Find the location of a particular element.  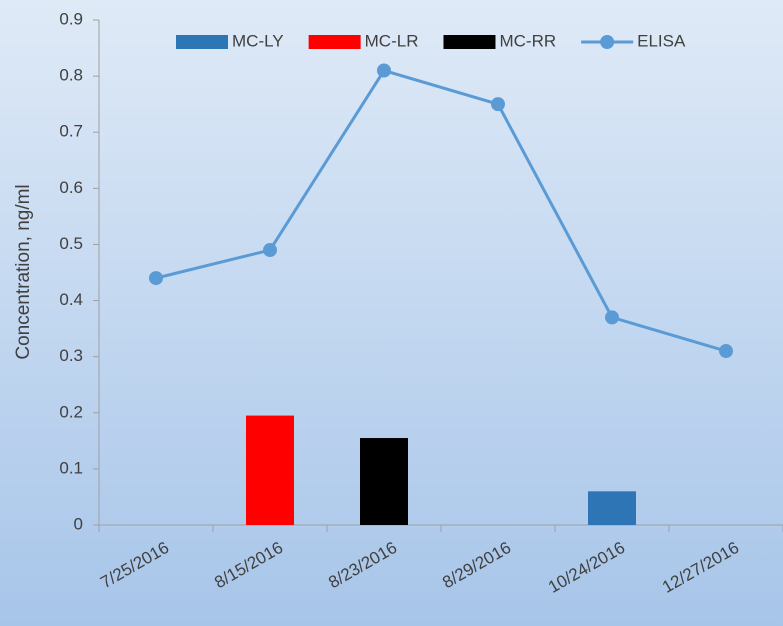

y-tick-label: 0.9 is located at coordinates (71, 18).